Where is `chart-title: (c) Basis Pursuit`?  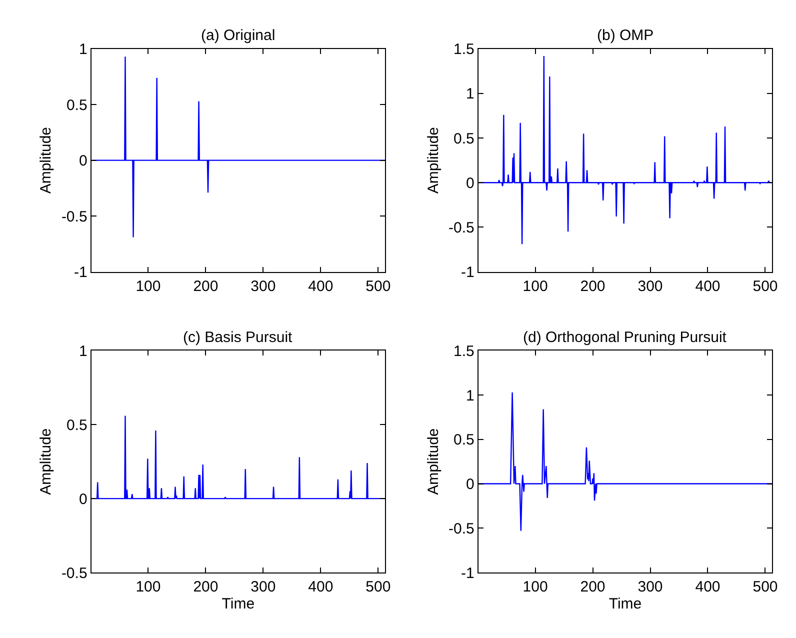 chart-title: (c) Basis Pursuit is located at coordinates (238, 337).